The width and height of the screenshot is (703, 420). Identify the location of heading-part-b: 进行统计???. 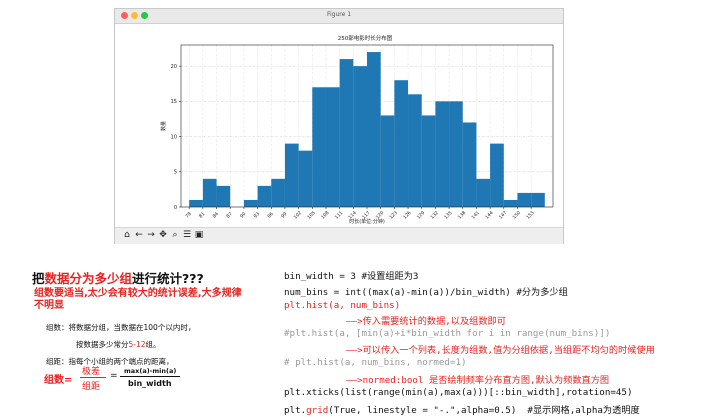
(168, 278).